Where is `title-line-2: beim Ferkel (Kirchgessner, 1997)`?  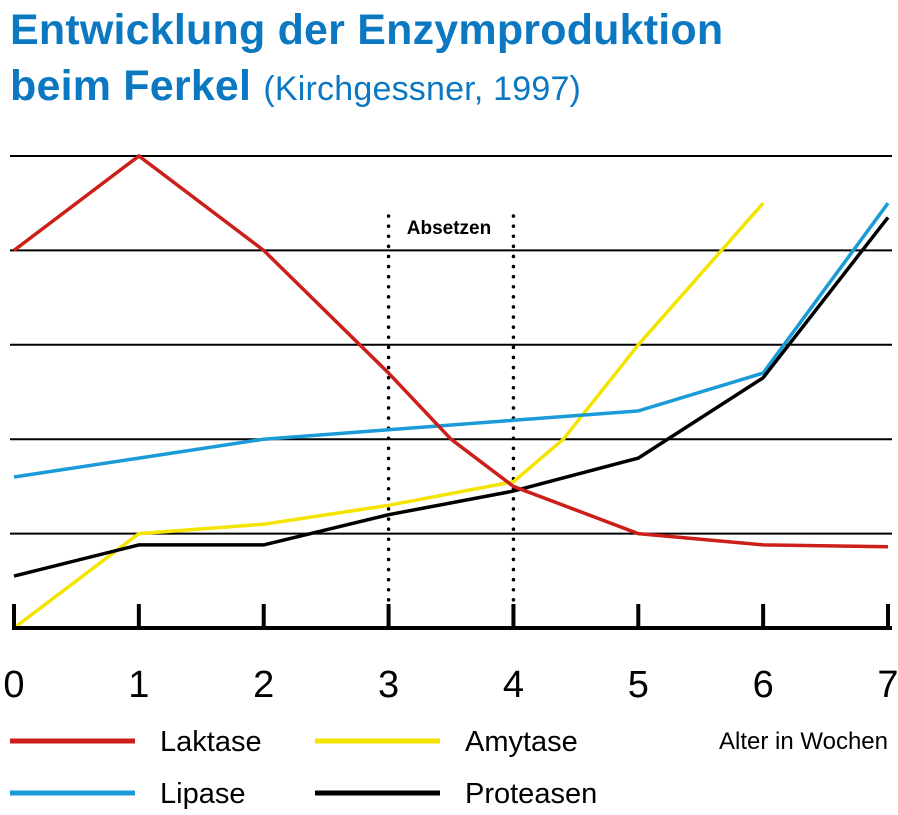 title-line-2: beim Ferkel (Kirchgessner, 1997) is located at coordinates (450, 87).